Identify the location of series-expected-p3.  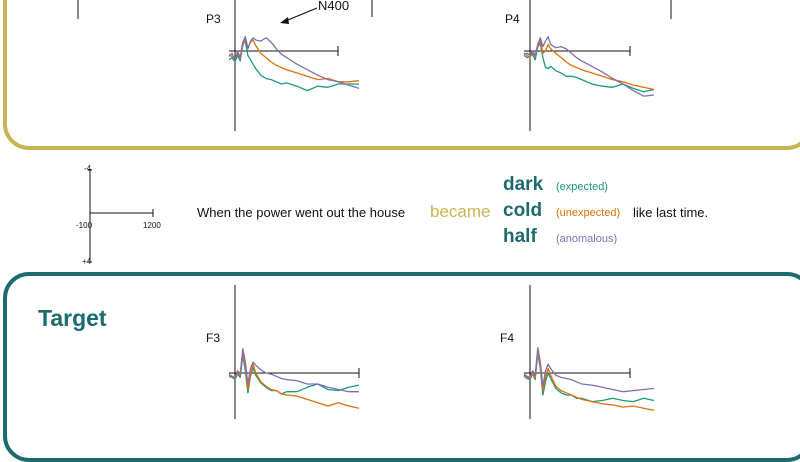
(293, 66).